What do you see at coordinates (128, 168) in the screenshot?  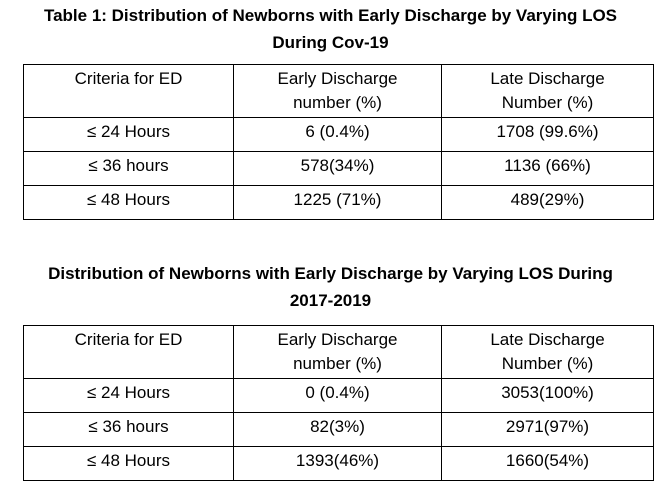 I see `table1-row2-criteria: ≤ 36 hours` at bounding box center [128, 168].